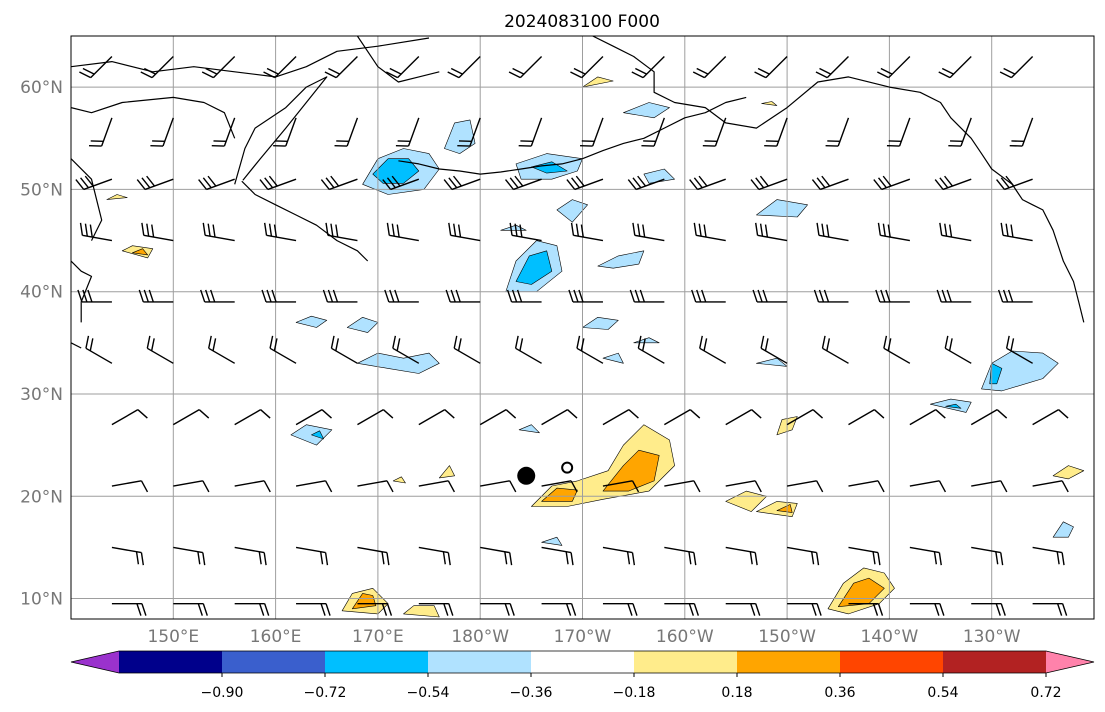 The height and width of the screenshot is (712, 1105). I want to click on colorbar-swatch, so click(789, 662).